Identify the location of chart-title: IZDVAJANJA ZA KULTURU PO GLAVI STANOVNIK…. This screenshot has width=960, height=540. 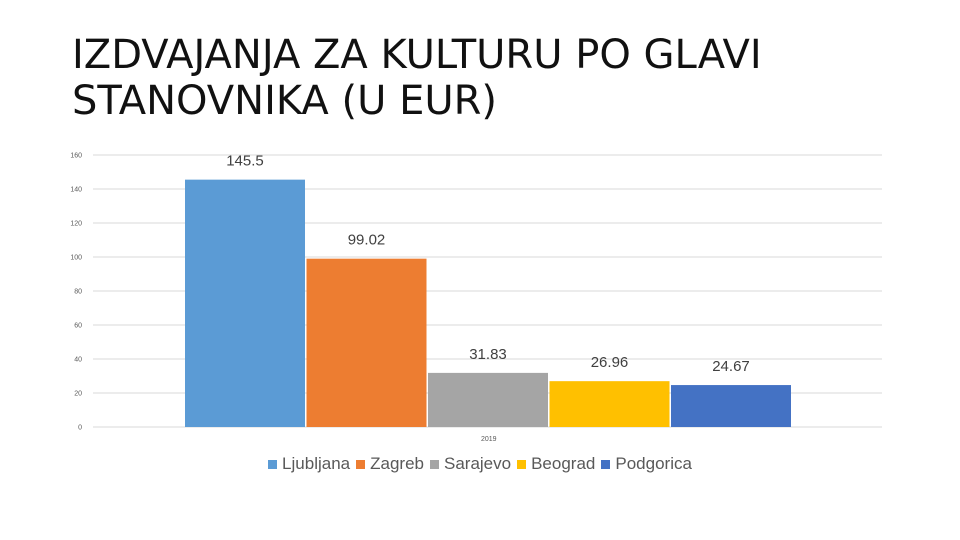
(417, 78).